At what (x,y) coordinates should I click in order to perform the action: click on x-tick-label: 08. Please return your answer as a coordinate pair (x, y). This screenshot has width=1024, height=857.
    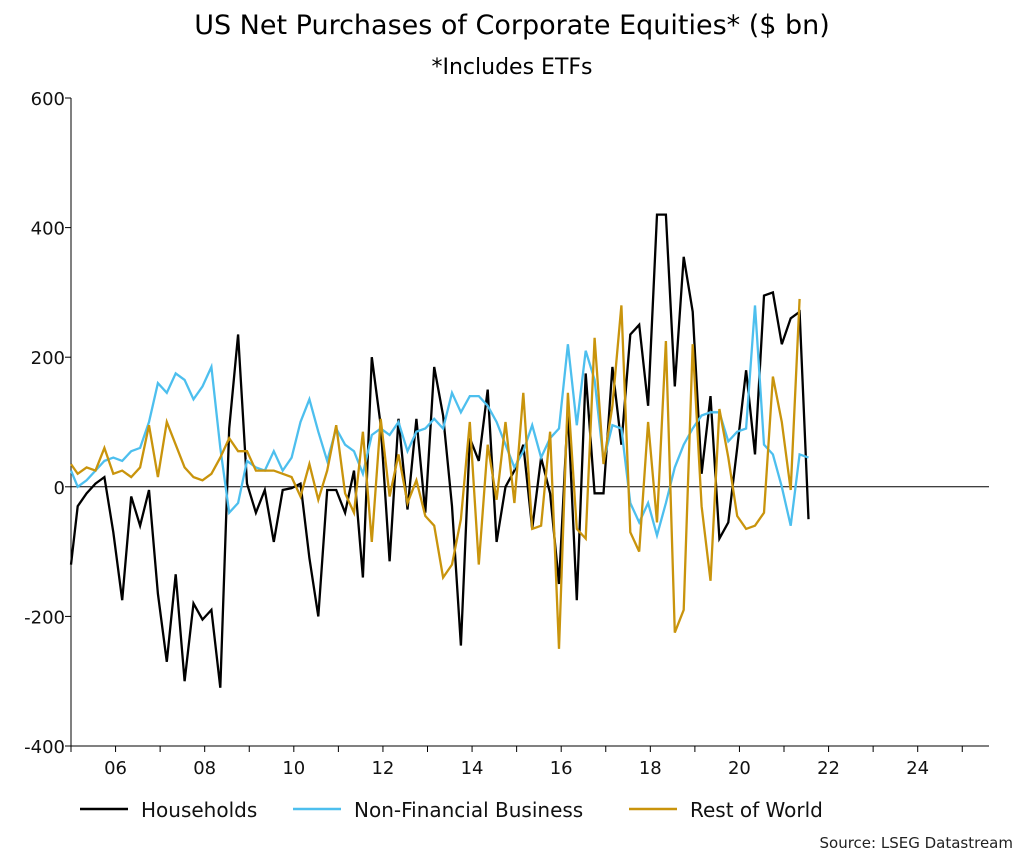
    Looking at the image, I should click on (204, 768).